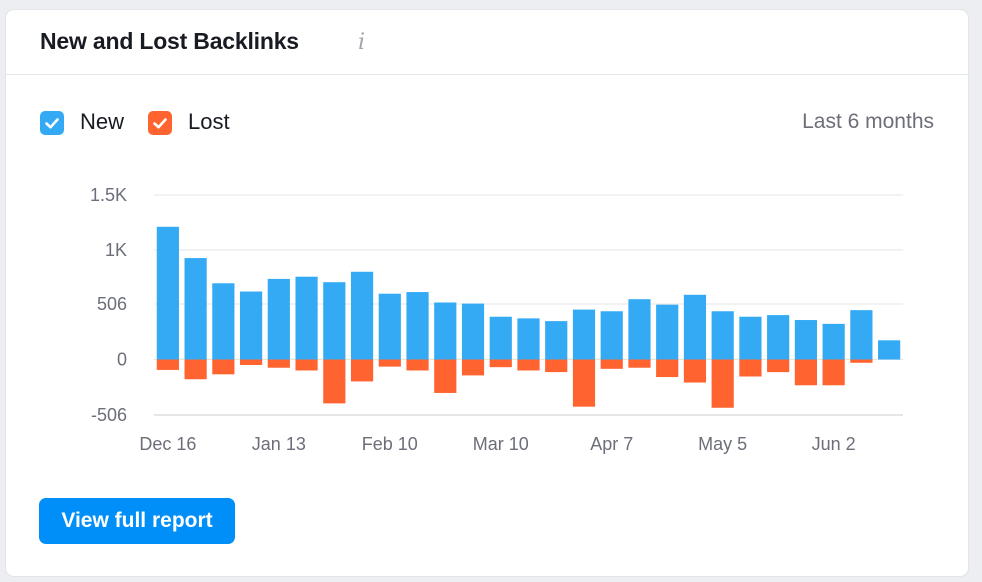 The width and height of the screenshot is (982, 582). I want to click on legend-item-lost: Lost, so click(198, 123).